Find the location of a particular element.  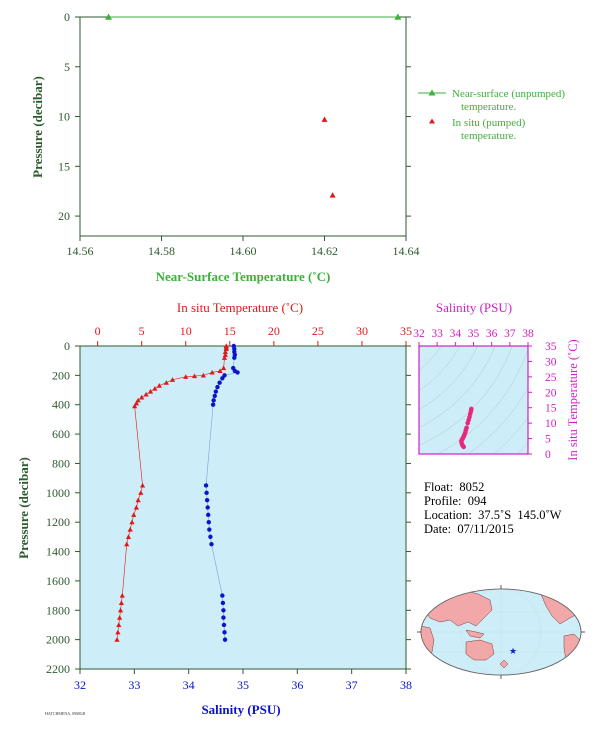

new-zealand-landmass is located at coordinates (504, 664).